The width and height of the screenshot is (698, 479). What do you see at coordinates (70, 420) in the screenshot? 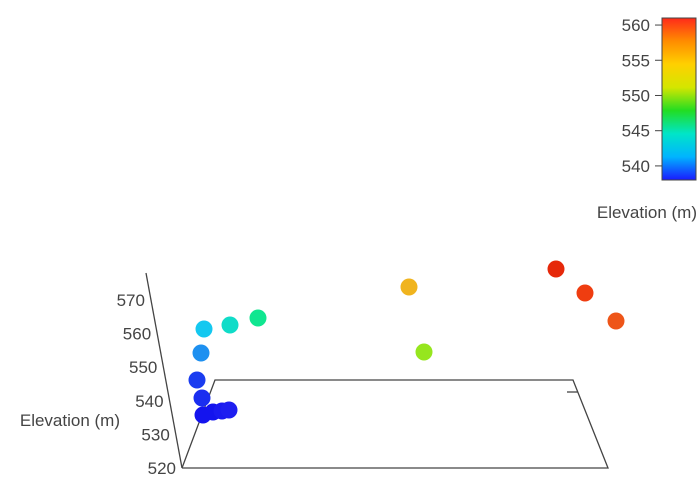
I see `z-axis-title: Elevation (m)` at bounding box center [70, 420].